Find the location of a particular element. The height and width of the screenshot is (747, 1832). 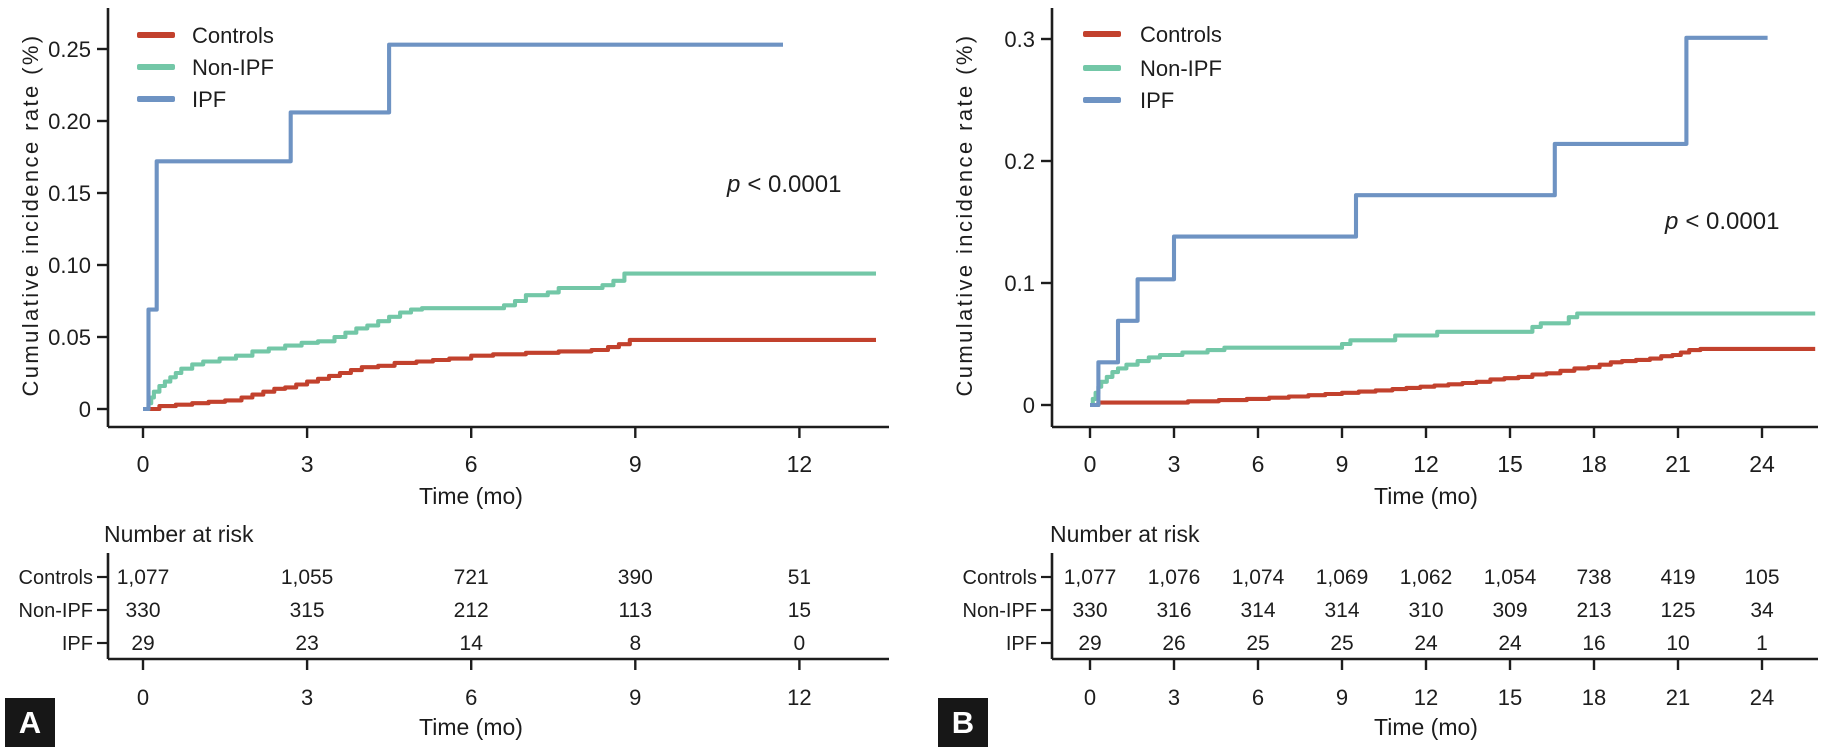

y-tick-label: 0.10 is located at coordinates (69, 265).